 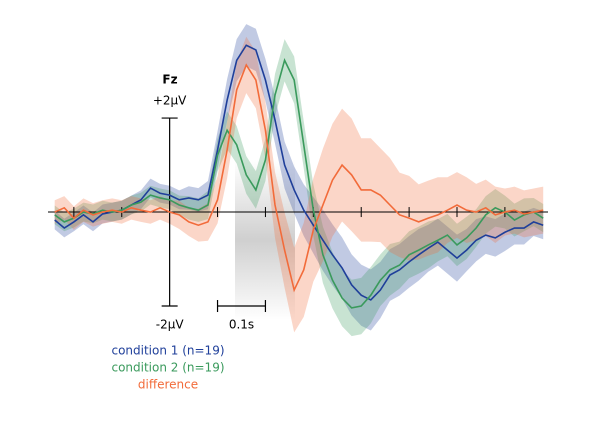 I want to click on chart-title: Fz, so click(x=169, y=80).